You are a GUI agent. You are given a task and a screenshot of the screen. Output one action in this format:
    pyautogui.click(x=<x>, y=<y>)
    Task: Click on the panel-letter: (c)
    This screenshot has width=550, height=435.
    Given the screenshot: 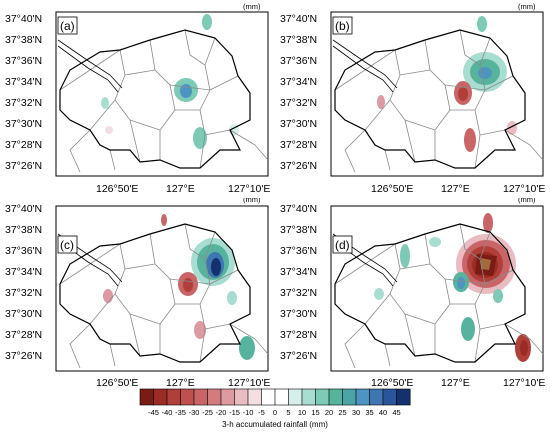 What is the action you would take?
    pyautogui.click(x=67, y=245)
    